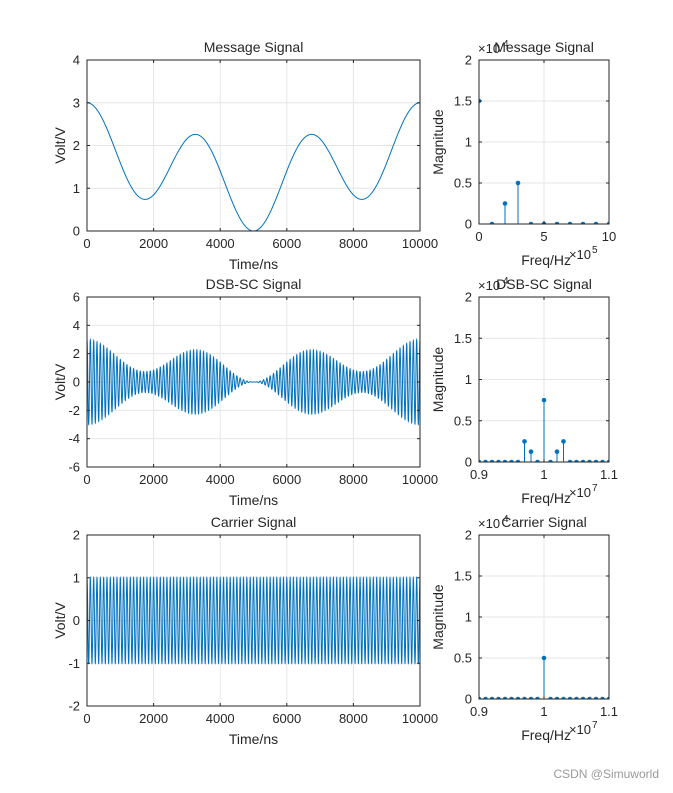  I want to click on x-tick-label: 10, so click(609, 236).